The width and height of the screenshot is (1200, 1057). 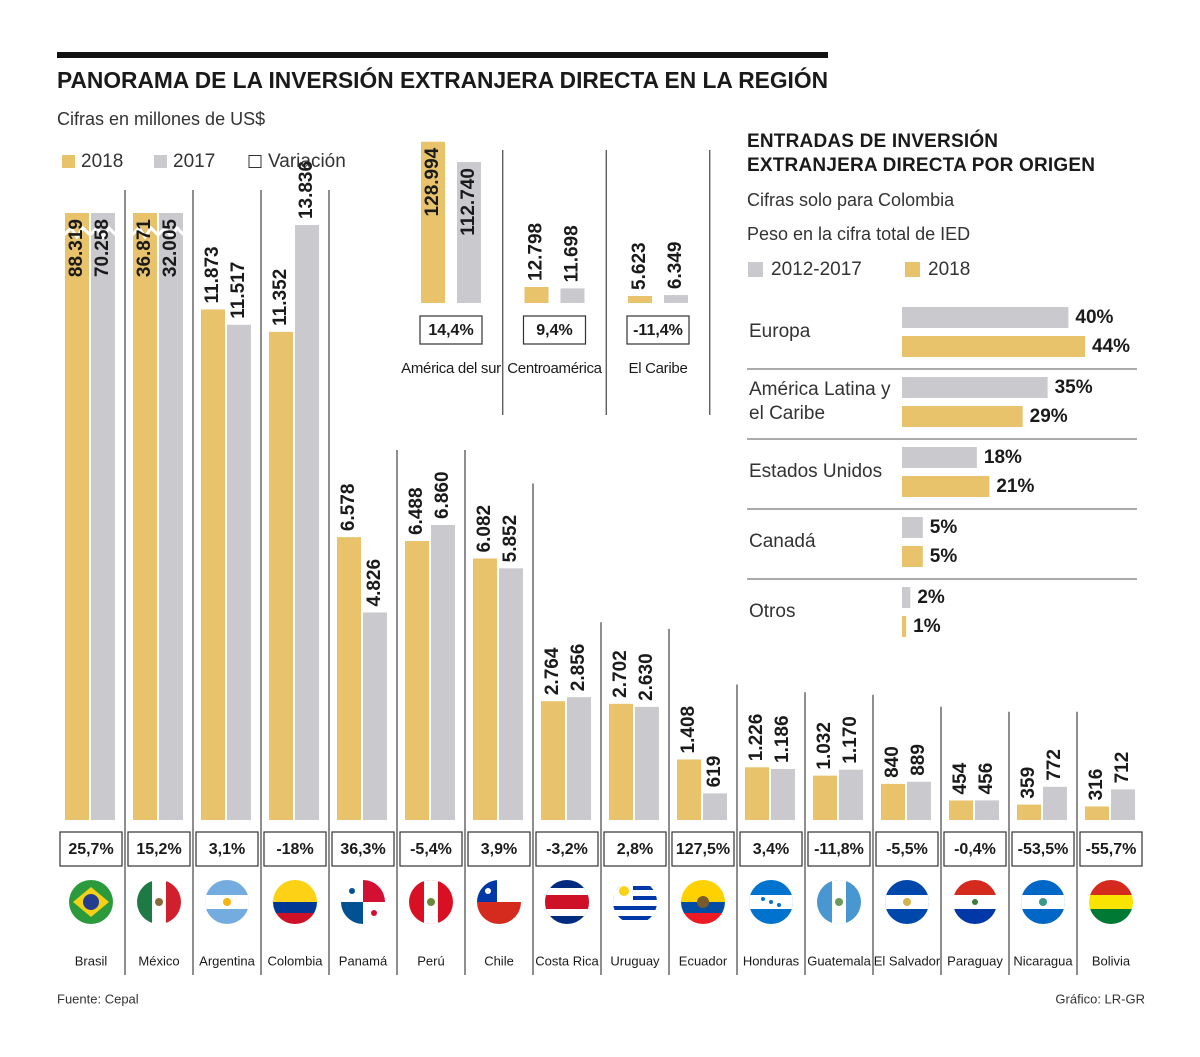 I want to click on value-label: 5%, so click(x=944, y=527).